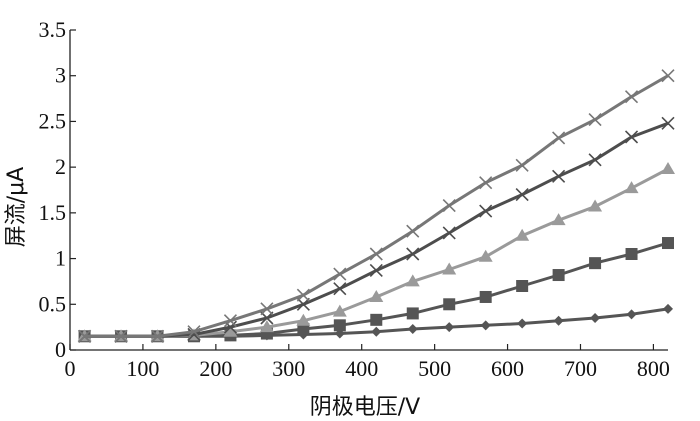 The height and width of the screenshot is (421, 700). I want to click on y-tick-label: 1, so click(60, 258).